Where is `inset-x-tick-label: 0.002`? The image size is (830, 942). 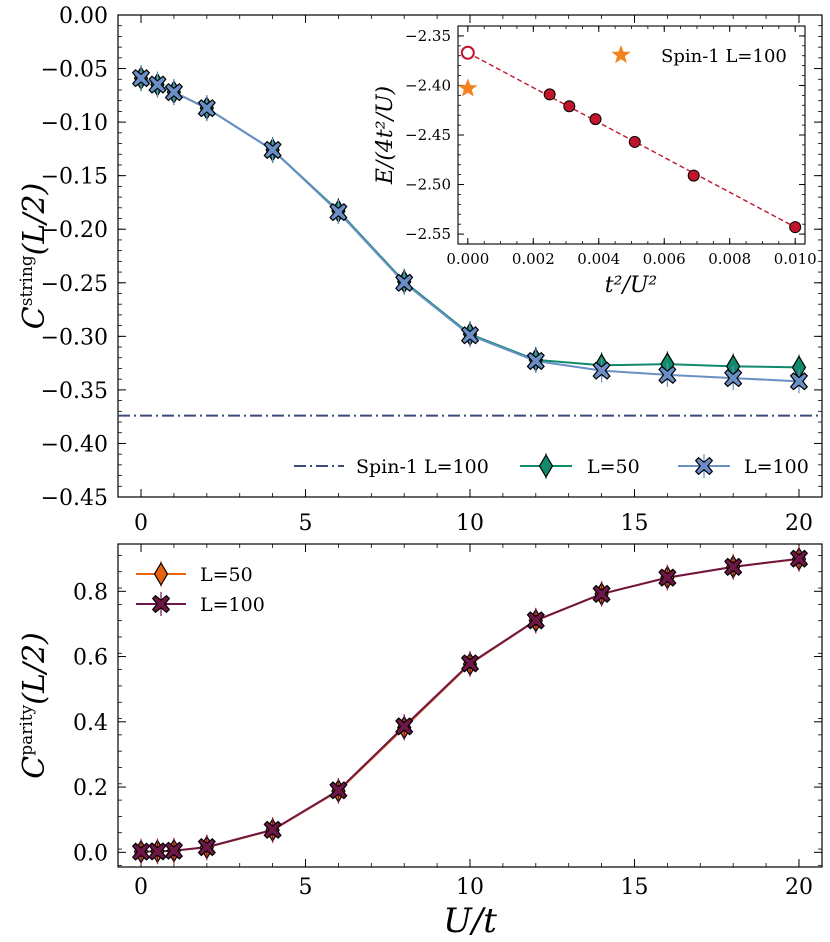 inset-x-tick-label: 0.002 is located at coordinates (533, 259).